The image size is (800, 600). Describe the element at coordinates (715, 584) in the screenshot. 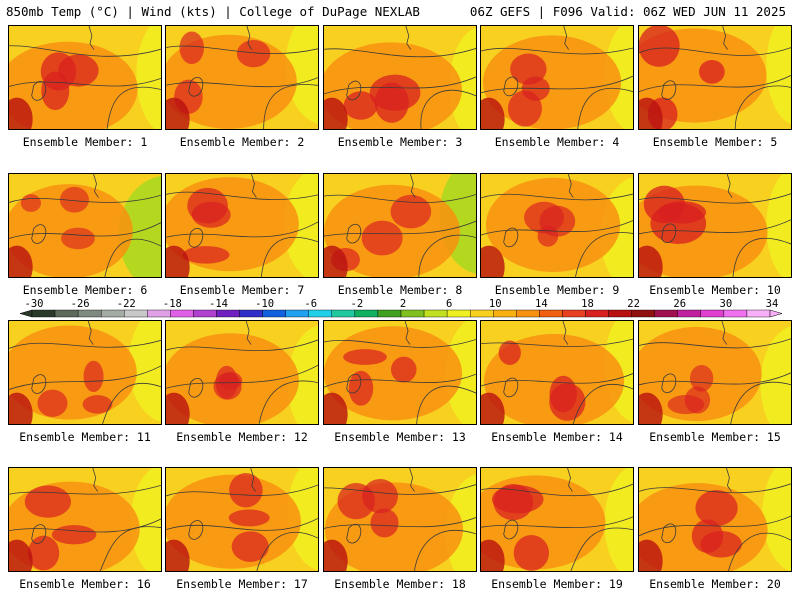

I see `panel-label-member-20: Ensemble Member: 20` at that location.